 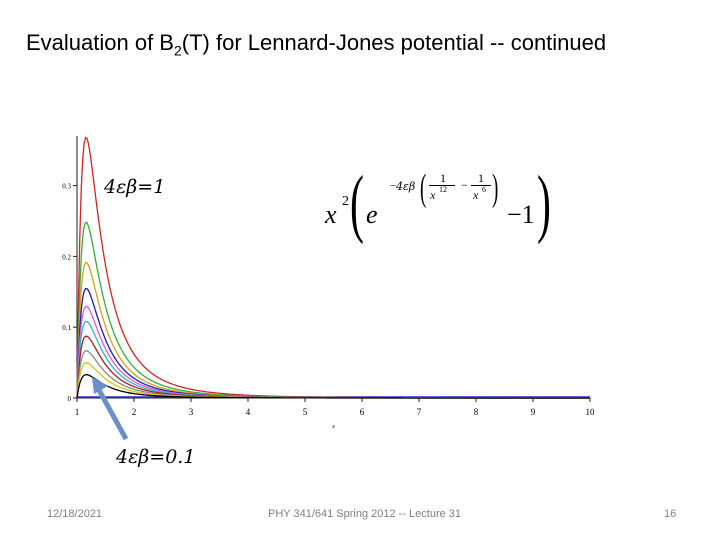 What do you see at coordinates (365, 514) in the screenshot?
I see `footer-text: PHY 341/641 Spring 2012 -- Lecture 31` at bounding box center [365, 514].